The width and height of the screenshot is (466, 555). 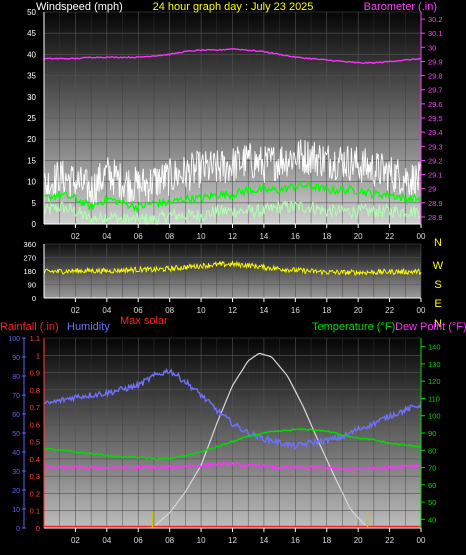 I want to click on humidity-y-tick-label: 20, so click(x=16, y=491).